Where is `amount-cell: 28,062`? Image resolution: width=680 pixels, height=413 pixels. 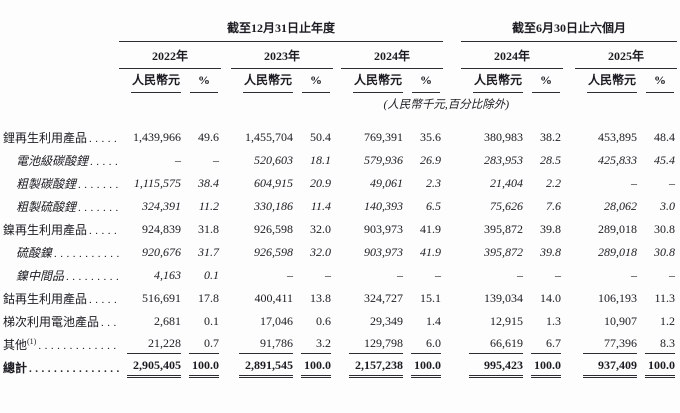
amount-cell: 28,062 is located at coordinates (621, 206).